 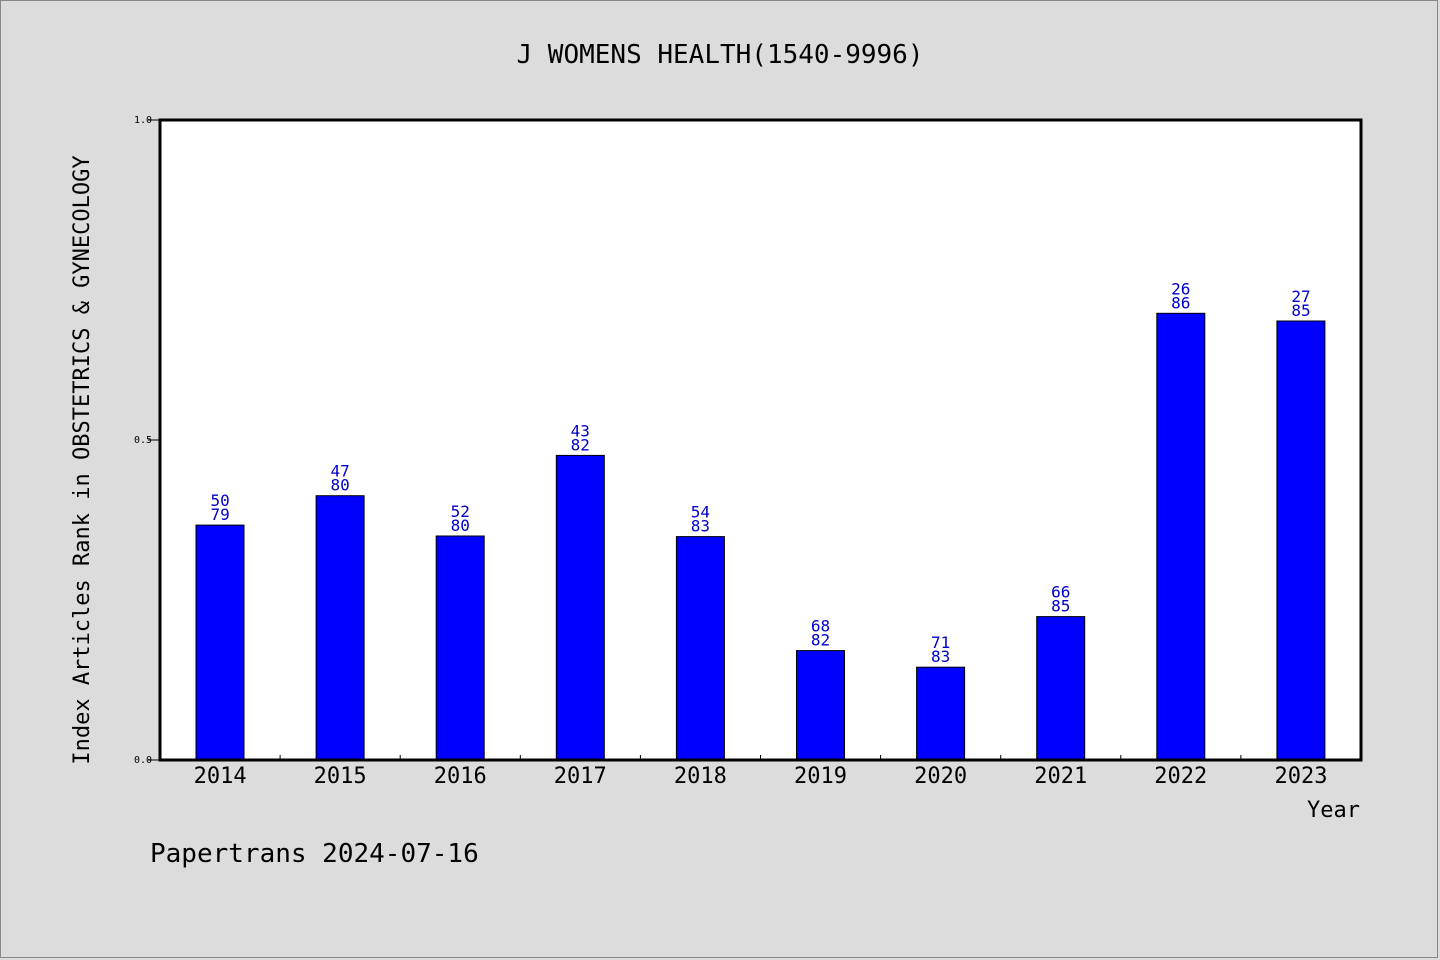 What do you see at coordinates (220, 642) in the screenshot?
I see `bar-2014` at bounding box center [220, 642].